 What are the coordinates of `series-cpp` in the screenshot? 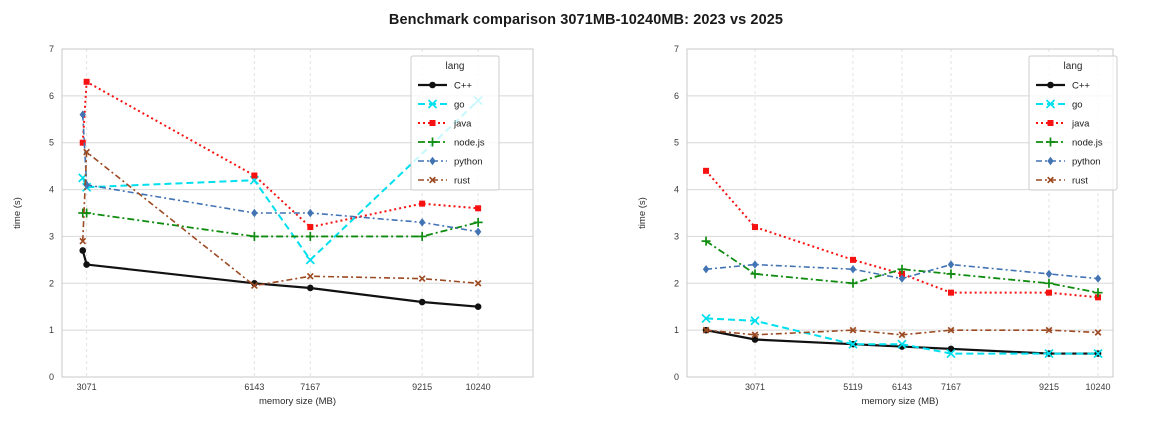 It's located at (280, 279).